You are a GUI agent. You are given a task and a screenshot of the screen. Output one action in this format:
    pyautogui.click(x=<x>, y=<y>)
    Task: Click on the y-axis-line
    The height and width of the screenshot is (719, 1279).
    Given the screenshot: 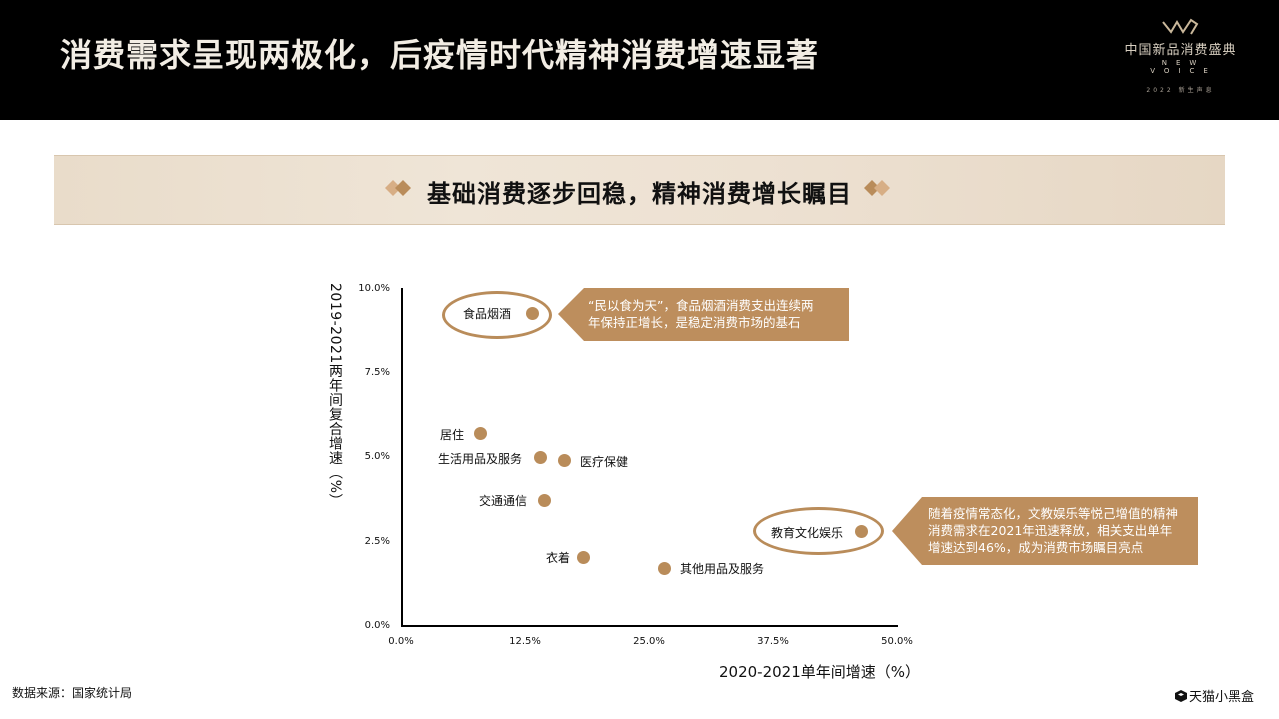 What is the action you would take?
    pyautogui.click(x=402, y=457)
    